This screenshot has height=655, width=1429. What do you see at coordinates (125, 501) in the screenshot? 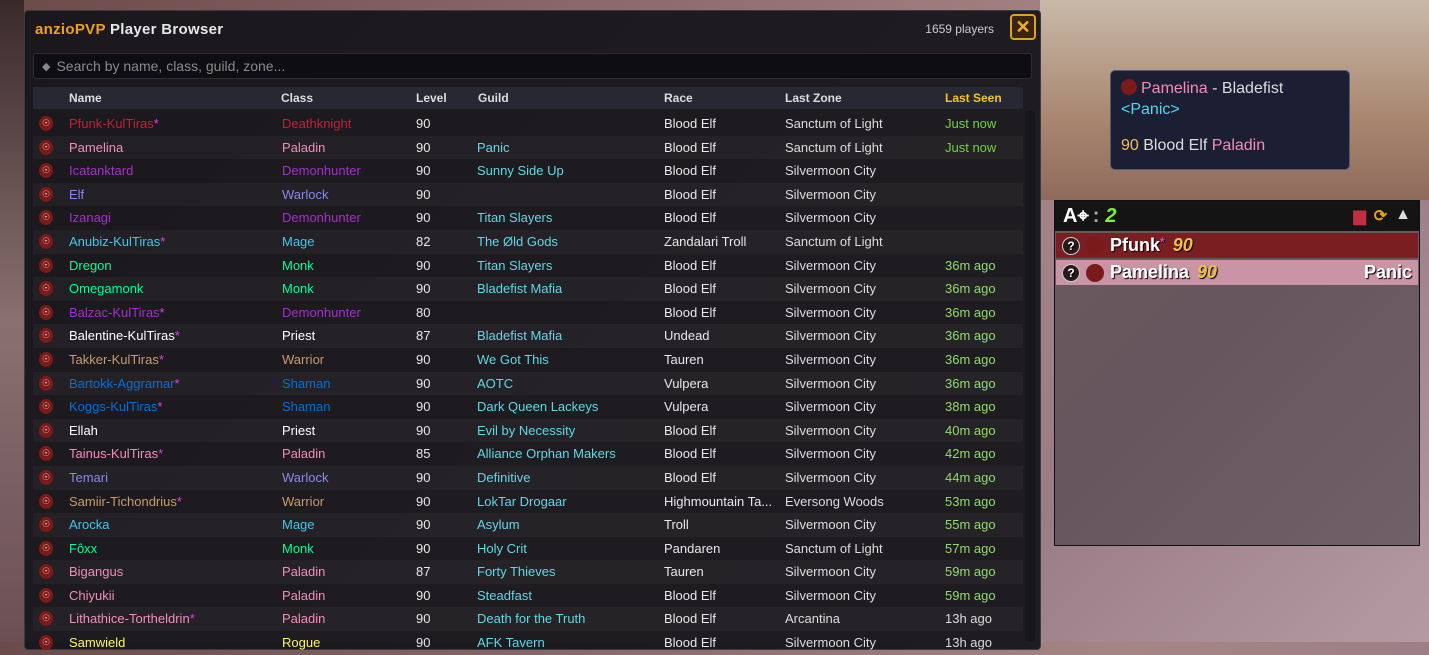
I see `player-name: Samiir-Tichondrius*` at bounding box center [125, 501].